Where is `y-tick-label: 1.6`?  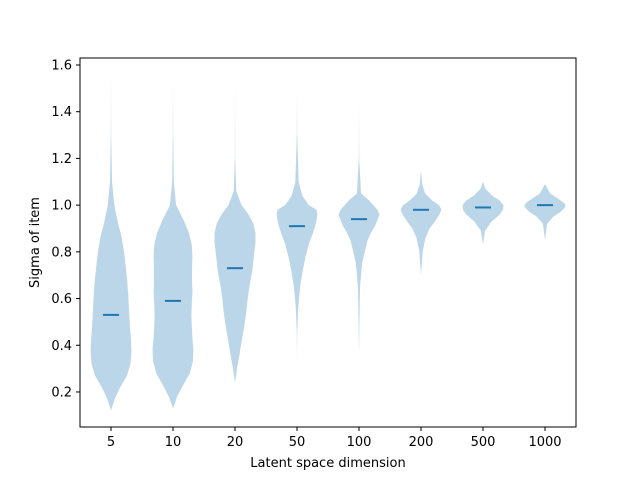 y-tick-label: 1.6 is located at coordinates (61, 66).